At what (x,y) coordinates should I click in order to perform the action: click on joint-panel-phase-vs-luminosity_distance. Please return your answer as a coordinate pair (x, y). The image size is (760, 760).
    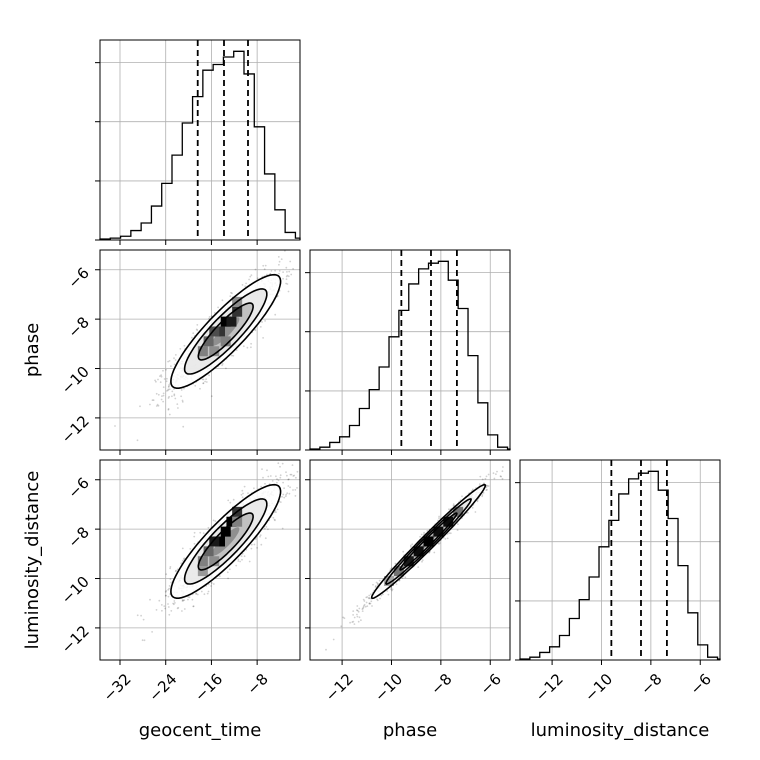
    Looking at the image, I should click on (410, 559).